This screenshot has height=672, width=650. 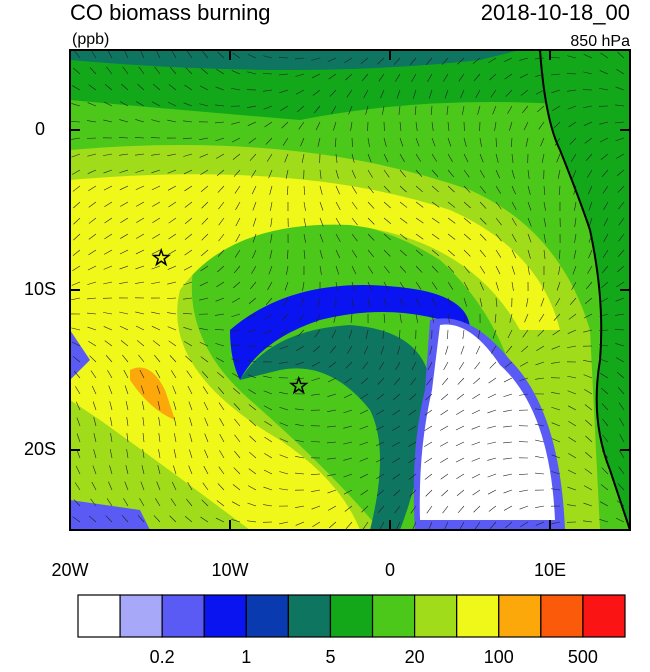 What do you see at coordinates (229, 570) in the screenshot?
I see `x-tick-label: 10W` at bounding box center [229, 570].